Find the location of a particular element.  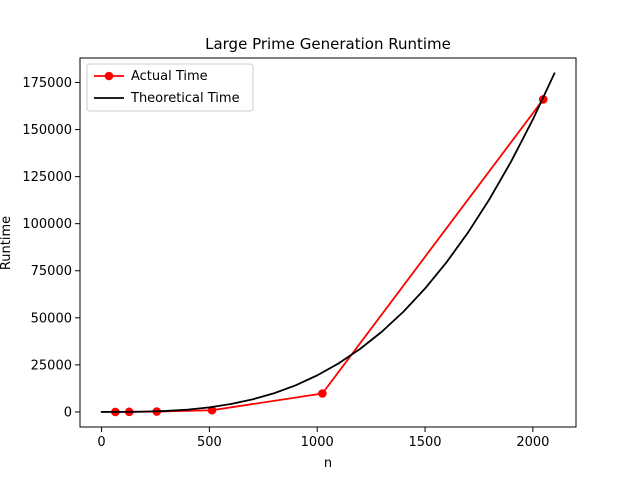

y-axis-label: Runtime is located at coordinates (7, 243).